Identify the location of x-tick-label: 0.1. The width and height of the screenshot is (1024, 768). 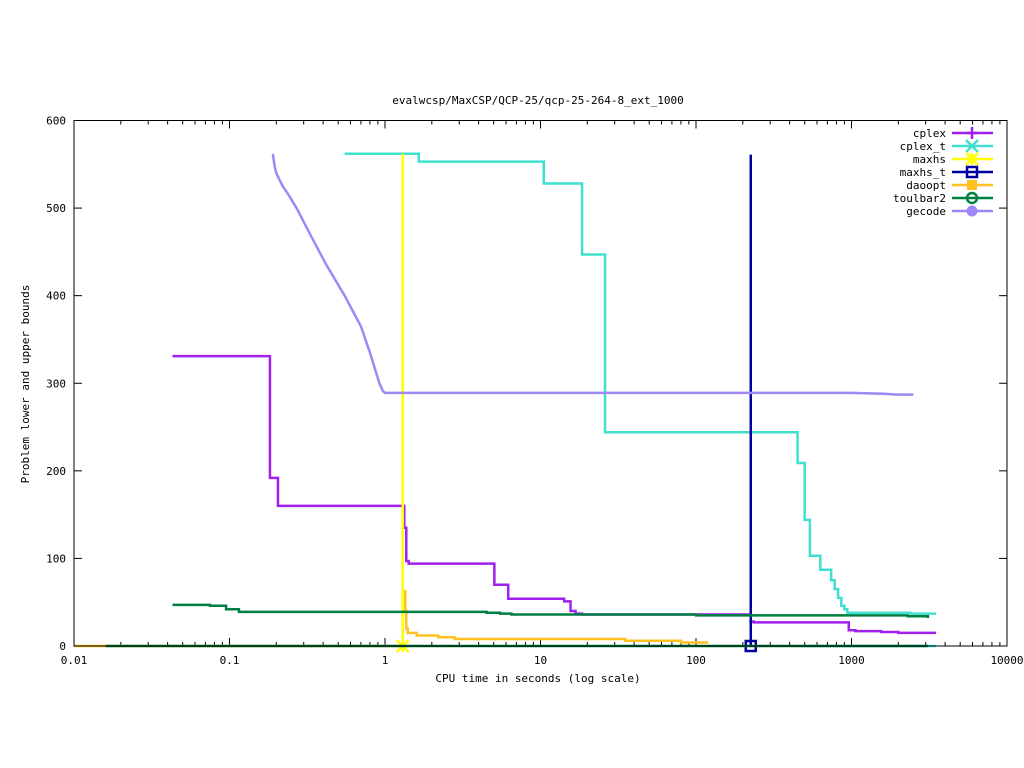
(230, 660).